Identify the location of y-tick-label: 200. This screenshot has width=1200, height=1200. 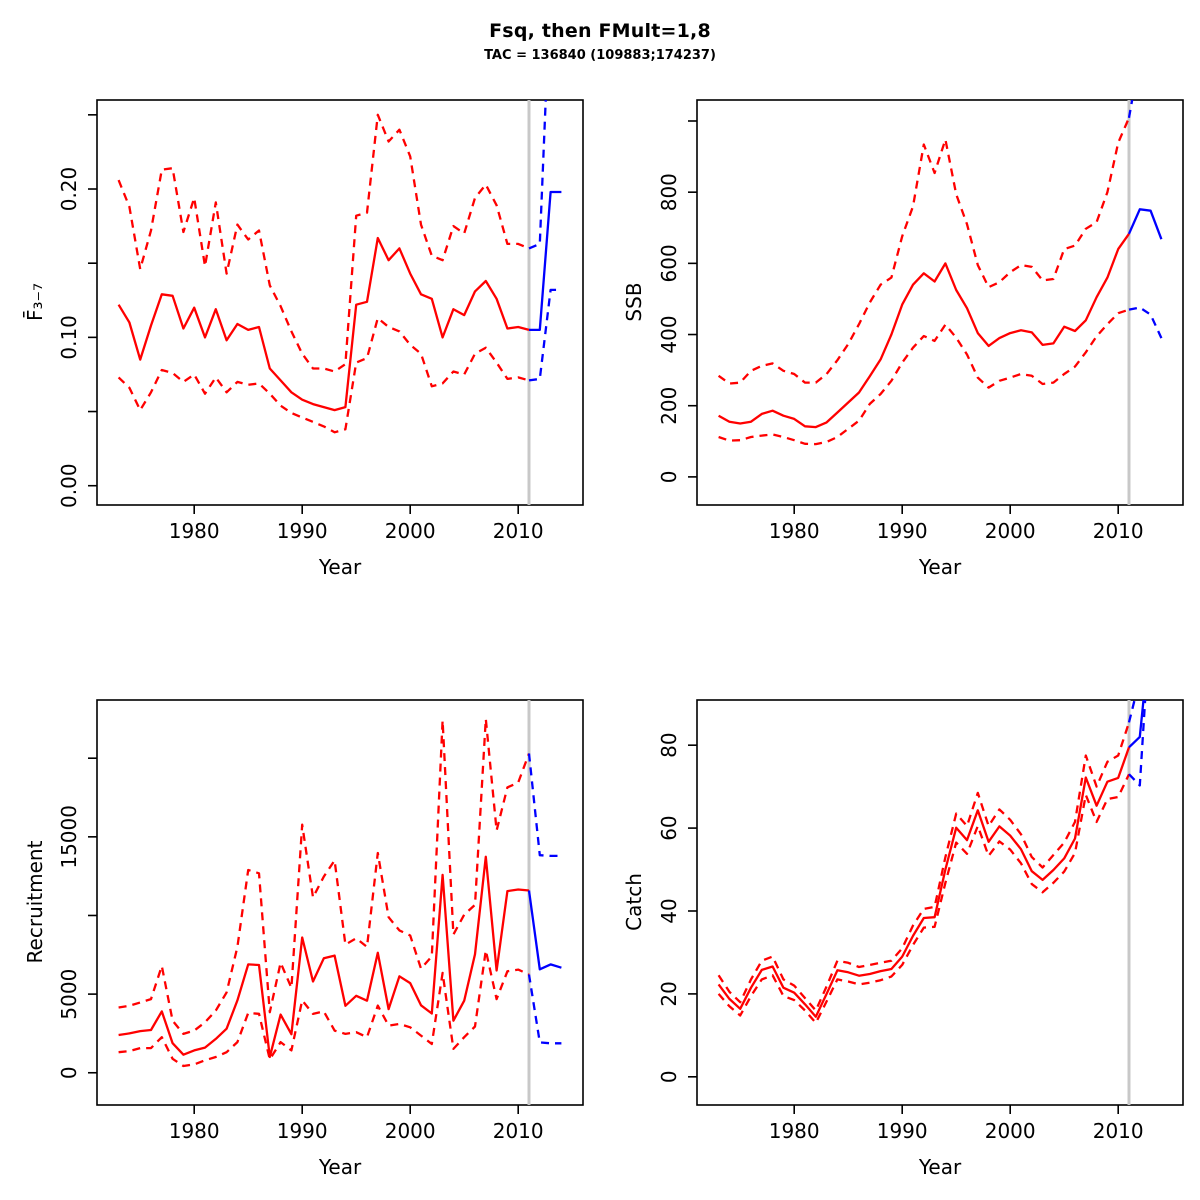
(669, 406).